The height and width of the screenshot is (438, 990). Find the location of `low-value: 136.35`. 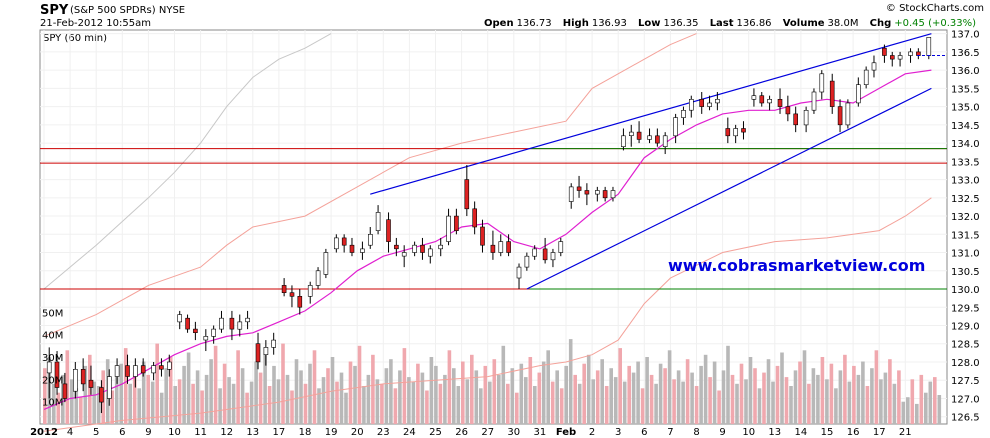

low-value: 136.35 is located at coordinates (681, 23).